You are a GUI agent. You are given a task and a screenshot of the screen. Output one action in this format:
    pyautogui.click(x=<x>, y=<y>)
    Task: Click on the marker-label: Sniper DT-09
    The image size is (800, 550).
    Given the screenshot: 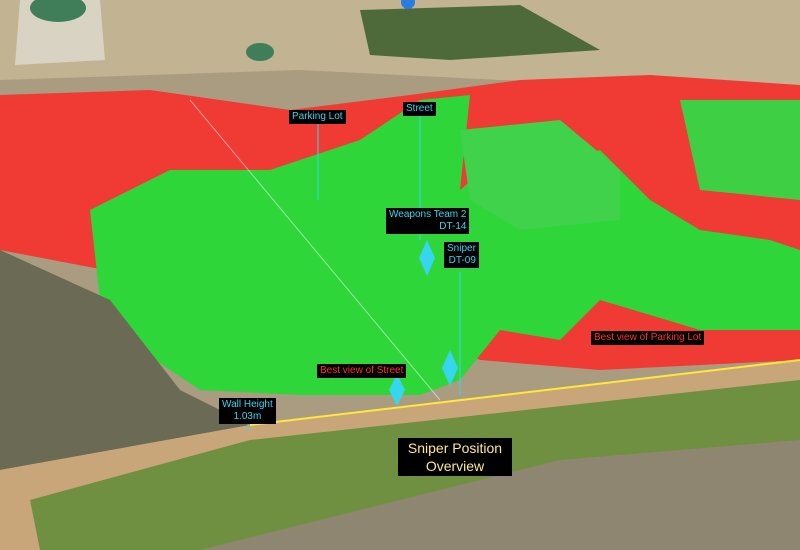 What is the action you would take?
    pyautogui.click(x=461, y=255)
    